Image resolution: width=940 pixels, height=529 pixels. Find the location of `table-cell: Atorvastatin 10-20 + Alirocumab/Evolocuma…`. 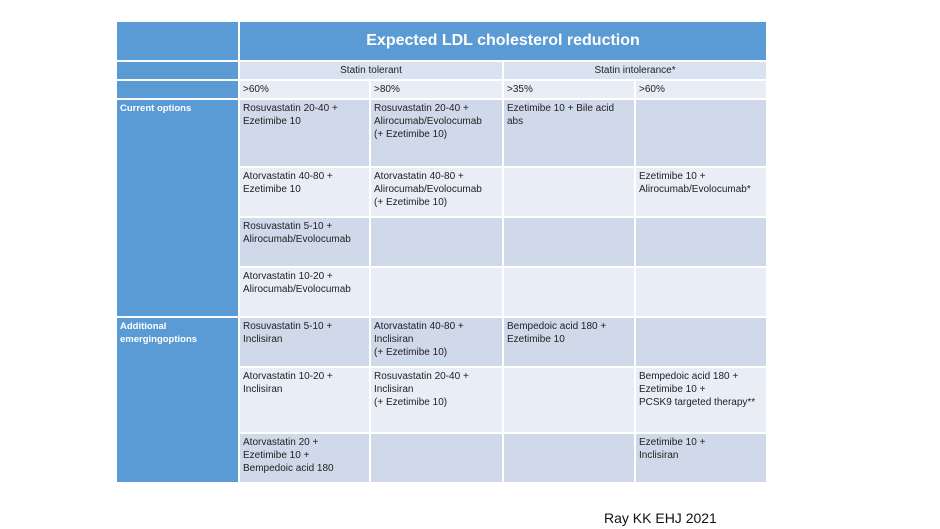

table-cell: Atorvastatin 10-20 + Alirocumab/Evolocuma… is located at coordinates (304, 292).